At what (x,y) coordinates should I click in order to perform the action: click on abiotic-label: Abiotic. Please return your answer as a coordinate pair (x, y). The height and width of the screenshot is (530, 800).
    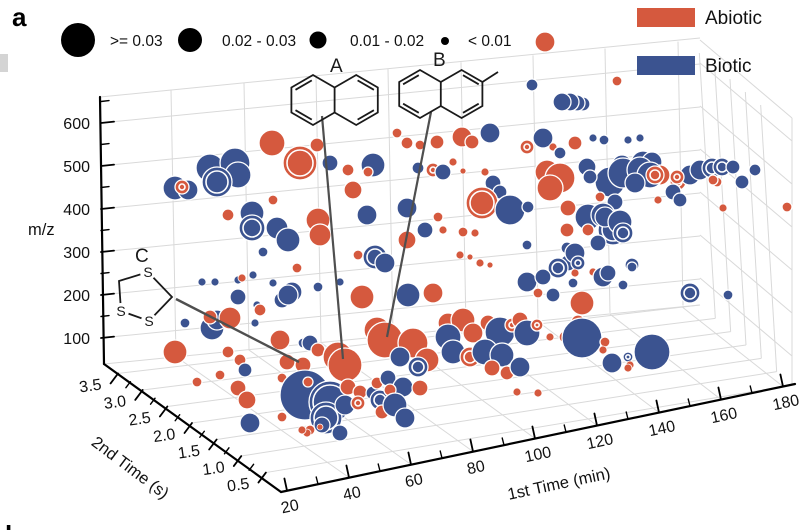
    Looking at the image, I should click on (733, 18).